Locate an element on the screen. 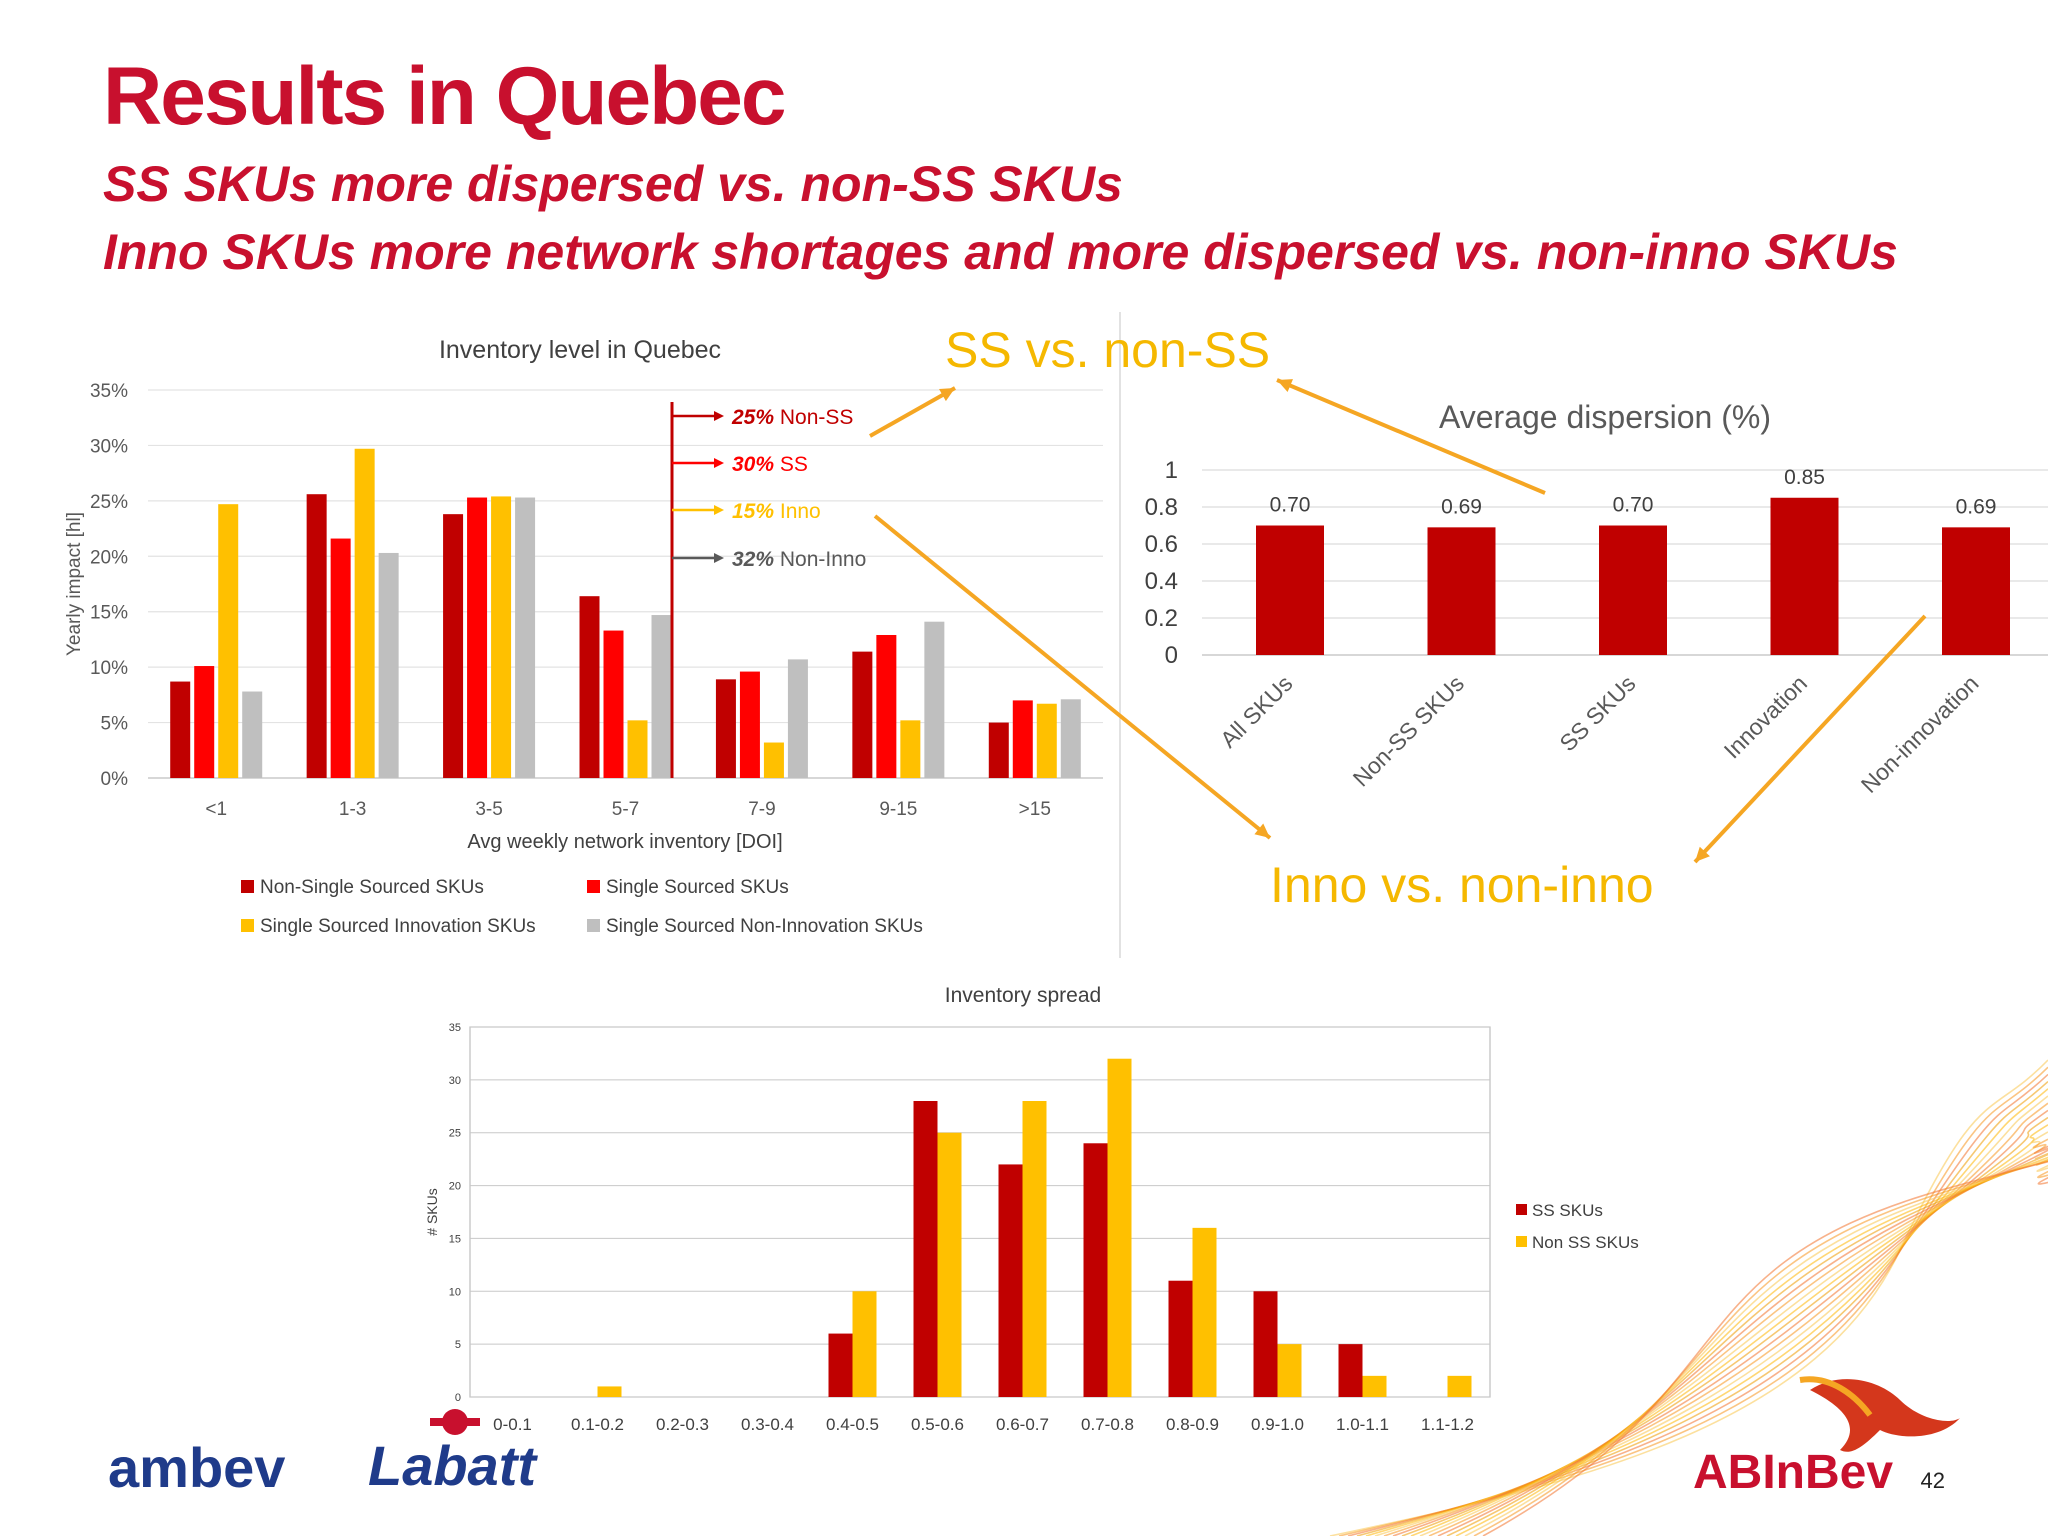 This screenshot has height=1536, width=2048. ambev-logo: ambev is located at coordinates (196, 1467).